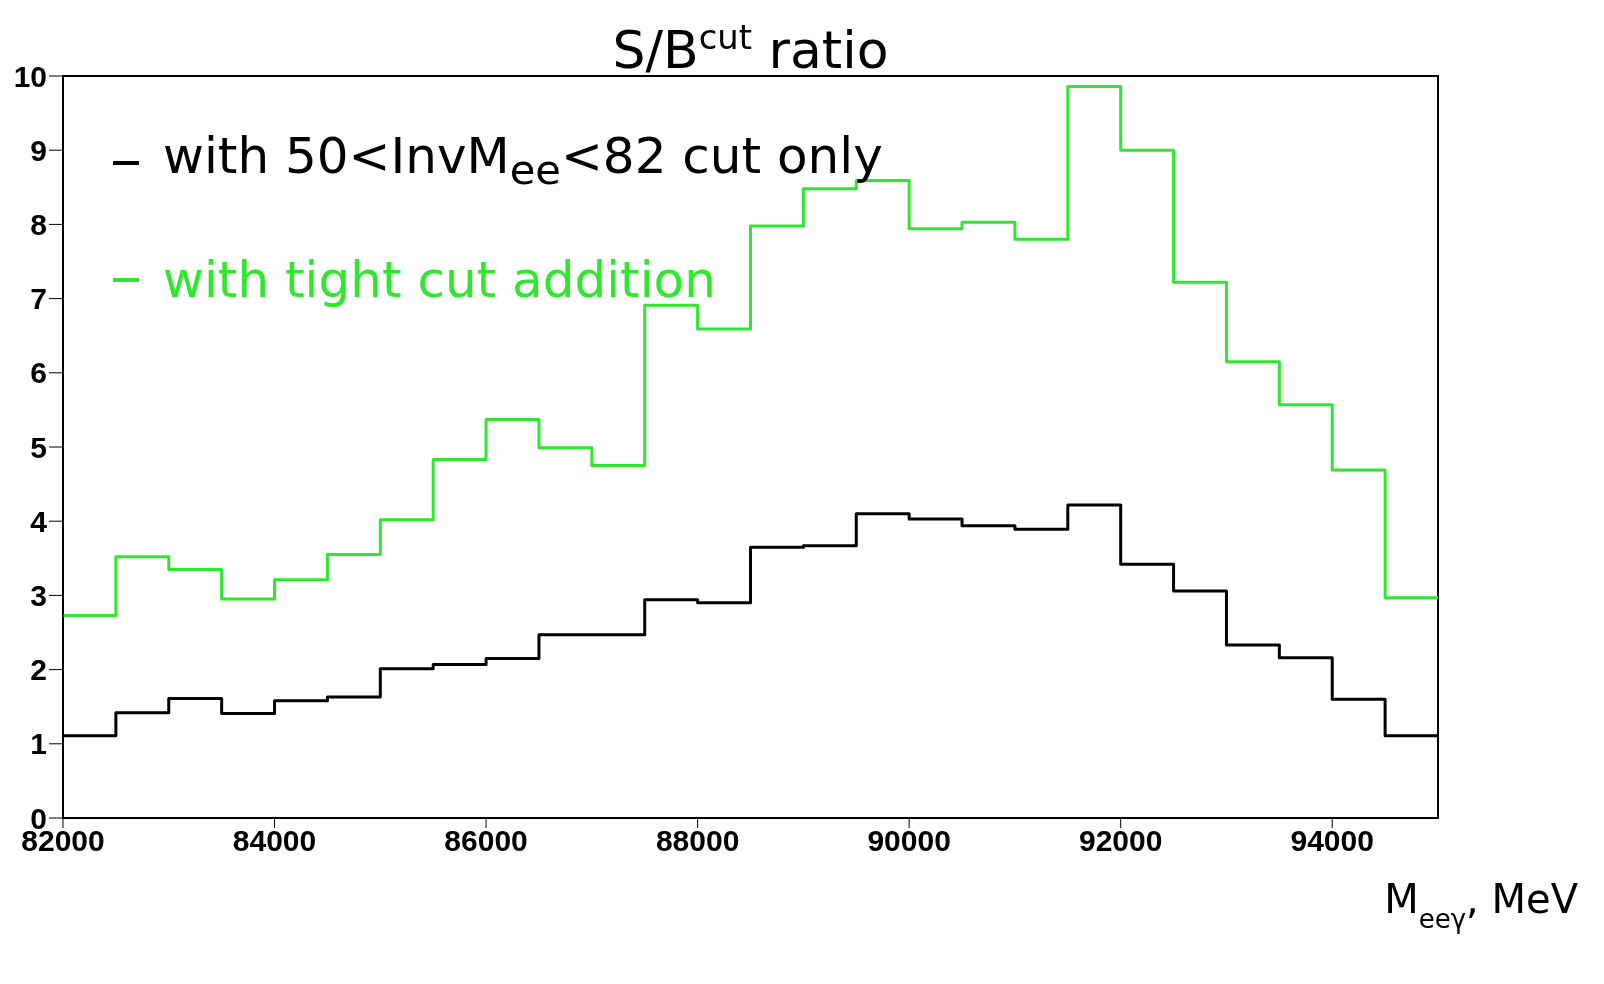 The image size is (1604, 984). Describe the element at coordinates (38, 596) in the screenshot. I see `y-tick-label: 3` at that location.